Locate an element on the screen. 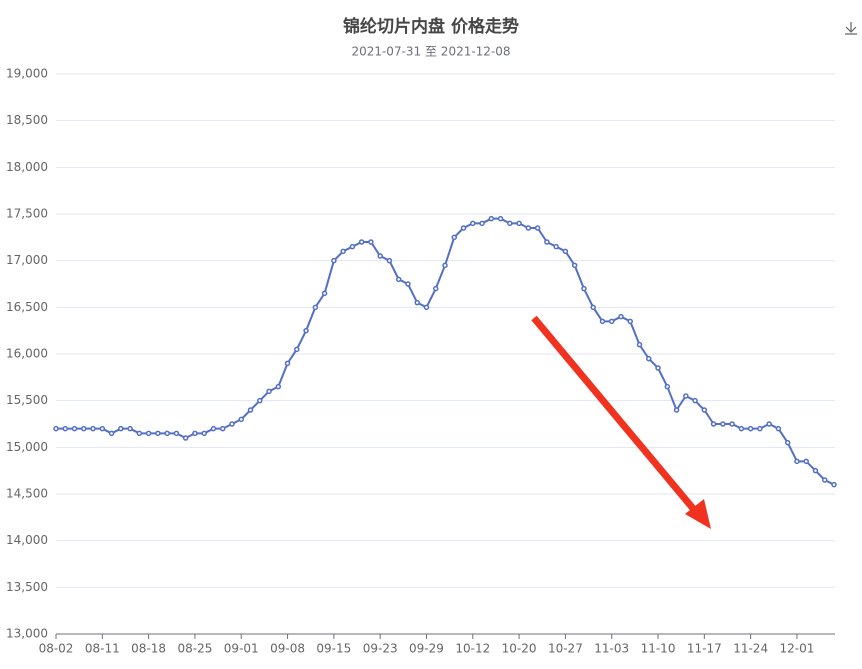  y-tick-label: 14,000 is located at coordinates (27, 540).